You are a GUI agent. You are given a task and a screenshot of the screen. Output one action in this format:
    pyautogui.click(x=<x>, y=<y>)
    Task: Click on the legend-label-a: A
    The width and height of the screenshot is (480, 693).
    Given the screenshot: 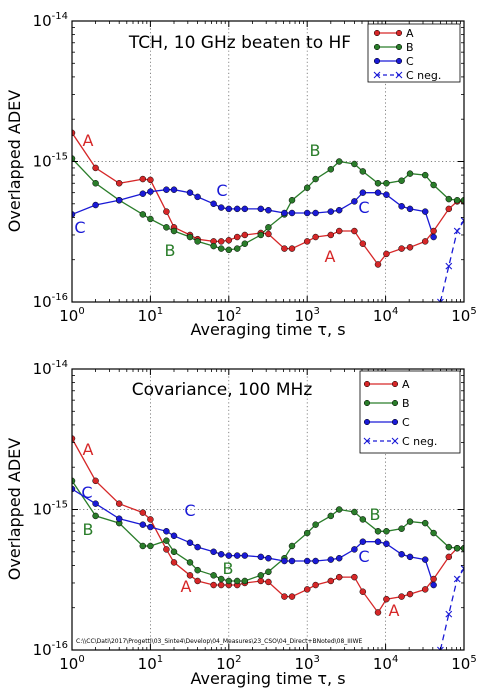 What is the action you would take?
    pyautogui.click(x=406, y=384)
    